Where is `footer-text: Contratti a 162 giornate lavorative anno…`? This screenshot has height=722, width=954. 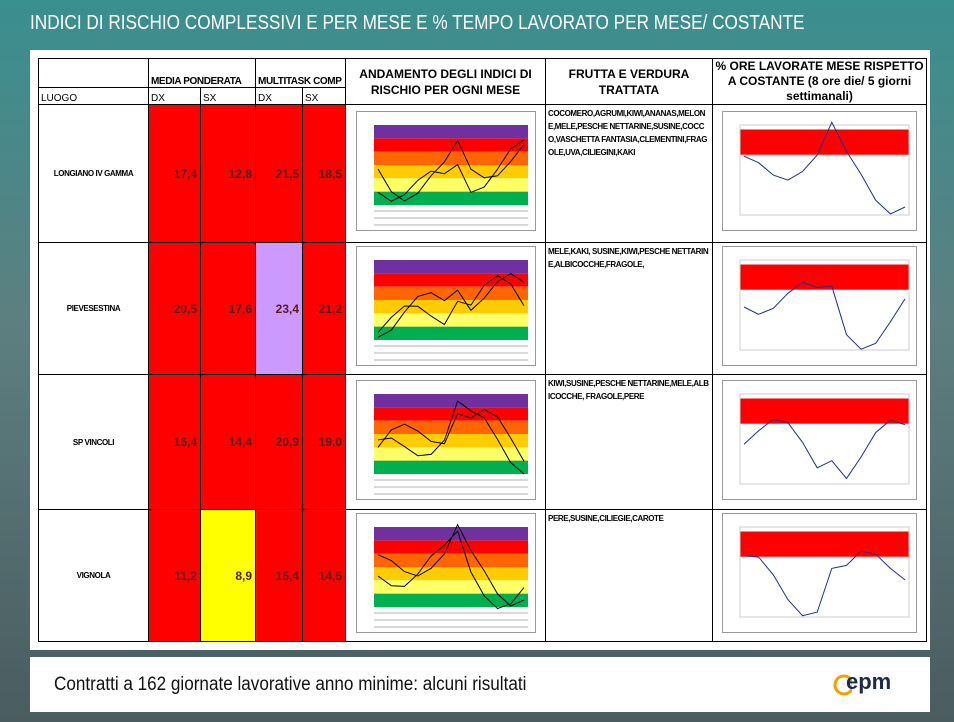 footer-text: Contratti a 162 giornate lavorative anno… is located at coordinates (290, 684).